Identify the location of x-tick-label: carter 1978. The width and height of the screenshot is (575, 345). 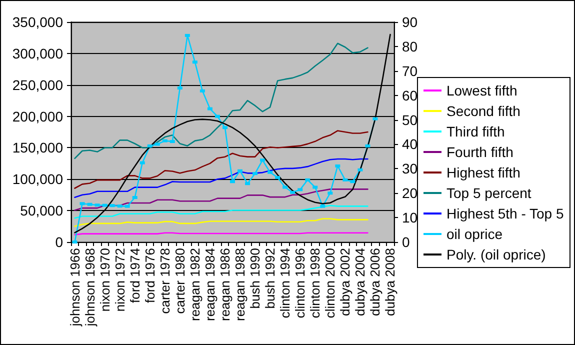
(164, 281).